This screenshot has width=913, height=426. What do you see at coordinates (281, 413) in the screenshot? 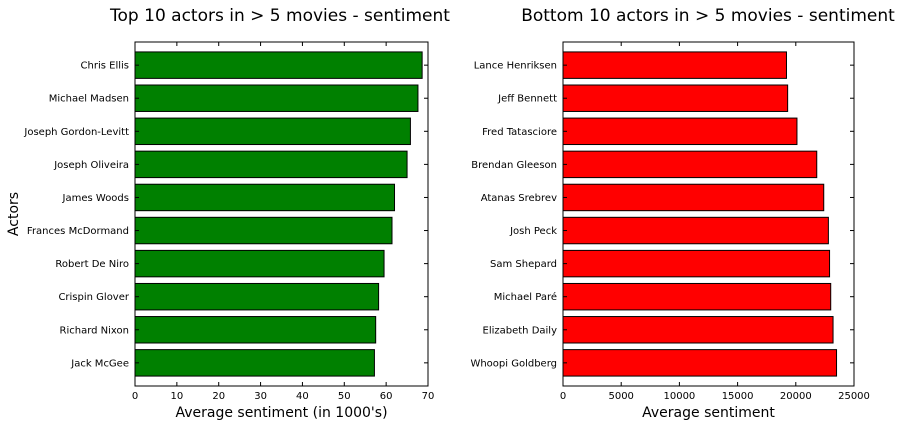
I see `x-axis-label: Average sentiment (in 1000's)` at bounding box center [281, 413].